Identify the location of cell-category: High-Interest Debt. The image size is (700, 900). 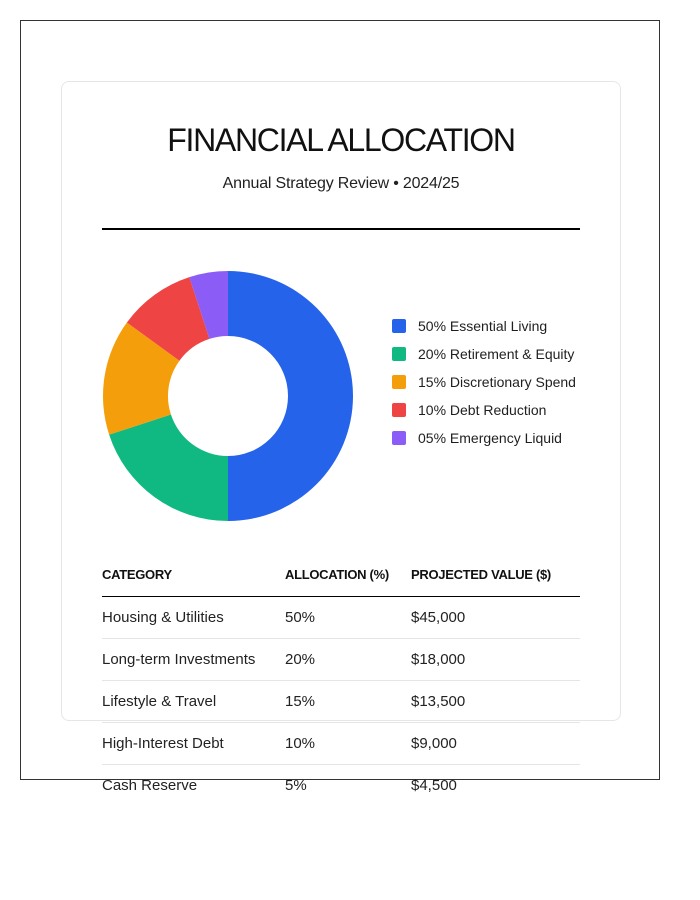
(193, 743).